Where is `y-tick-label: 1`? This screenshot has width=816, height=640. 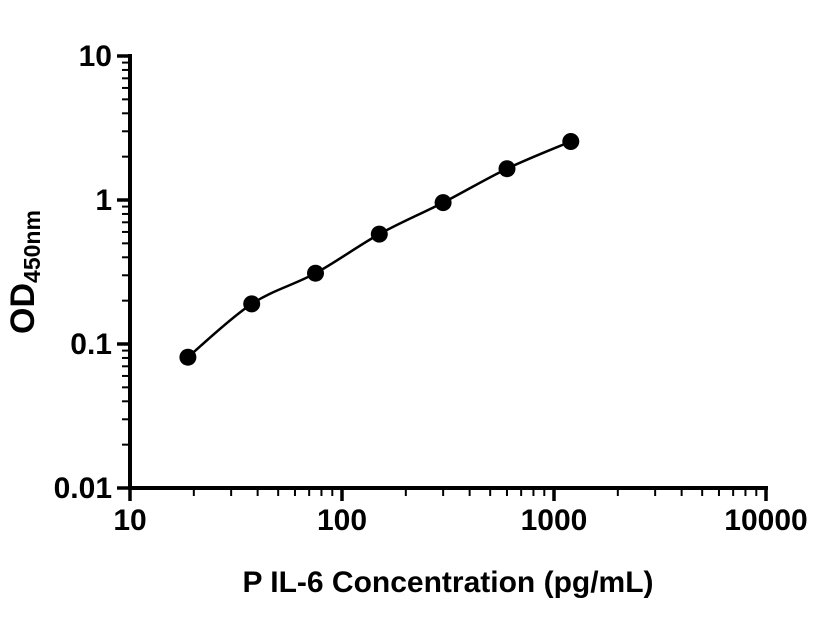
y-tick-label: 1 is located at coordinates (103, 200).